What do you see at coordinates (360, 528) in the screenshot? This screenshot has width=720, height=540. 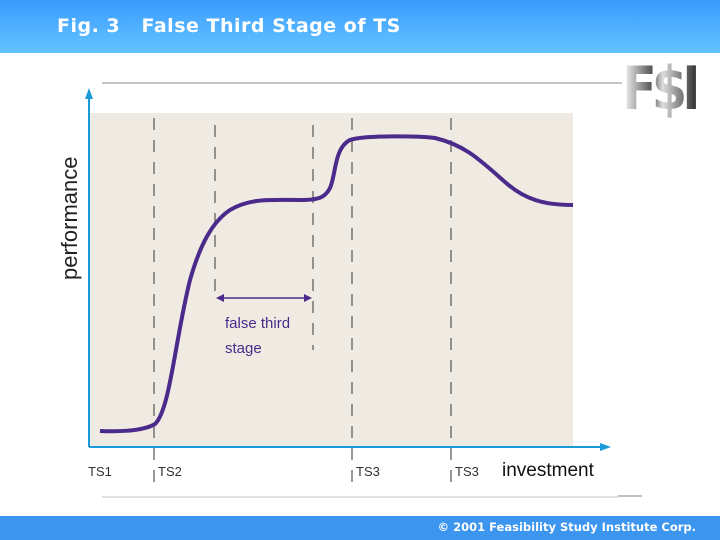 I see `footer-bar: © 2001 Feasibility Study Institute Corp.` at bounding box center [360, 528].